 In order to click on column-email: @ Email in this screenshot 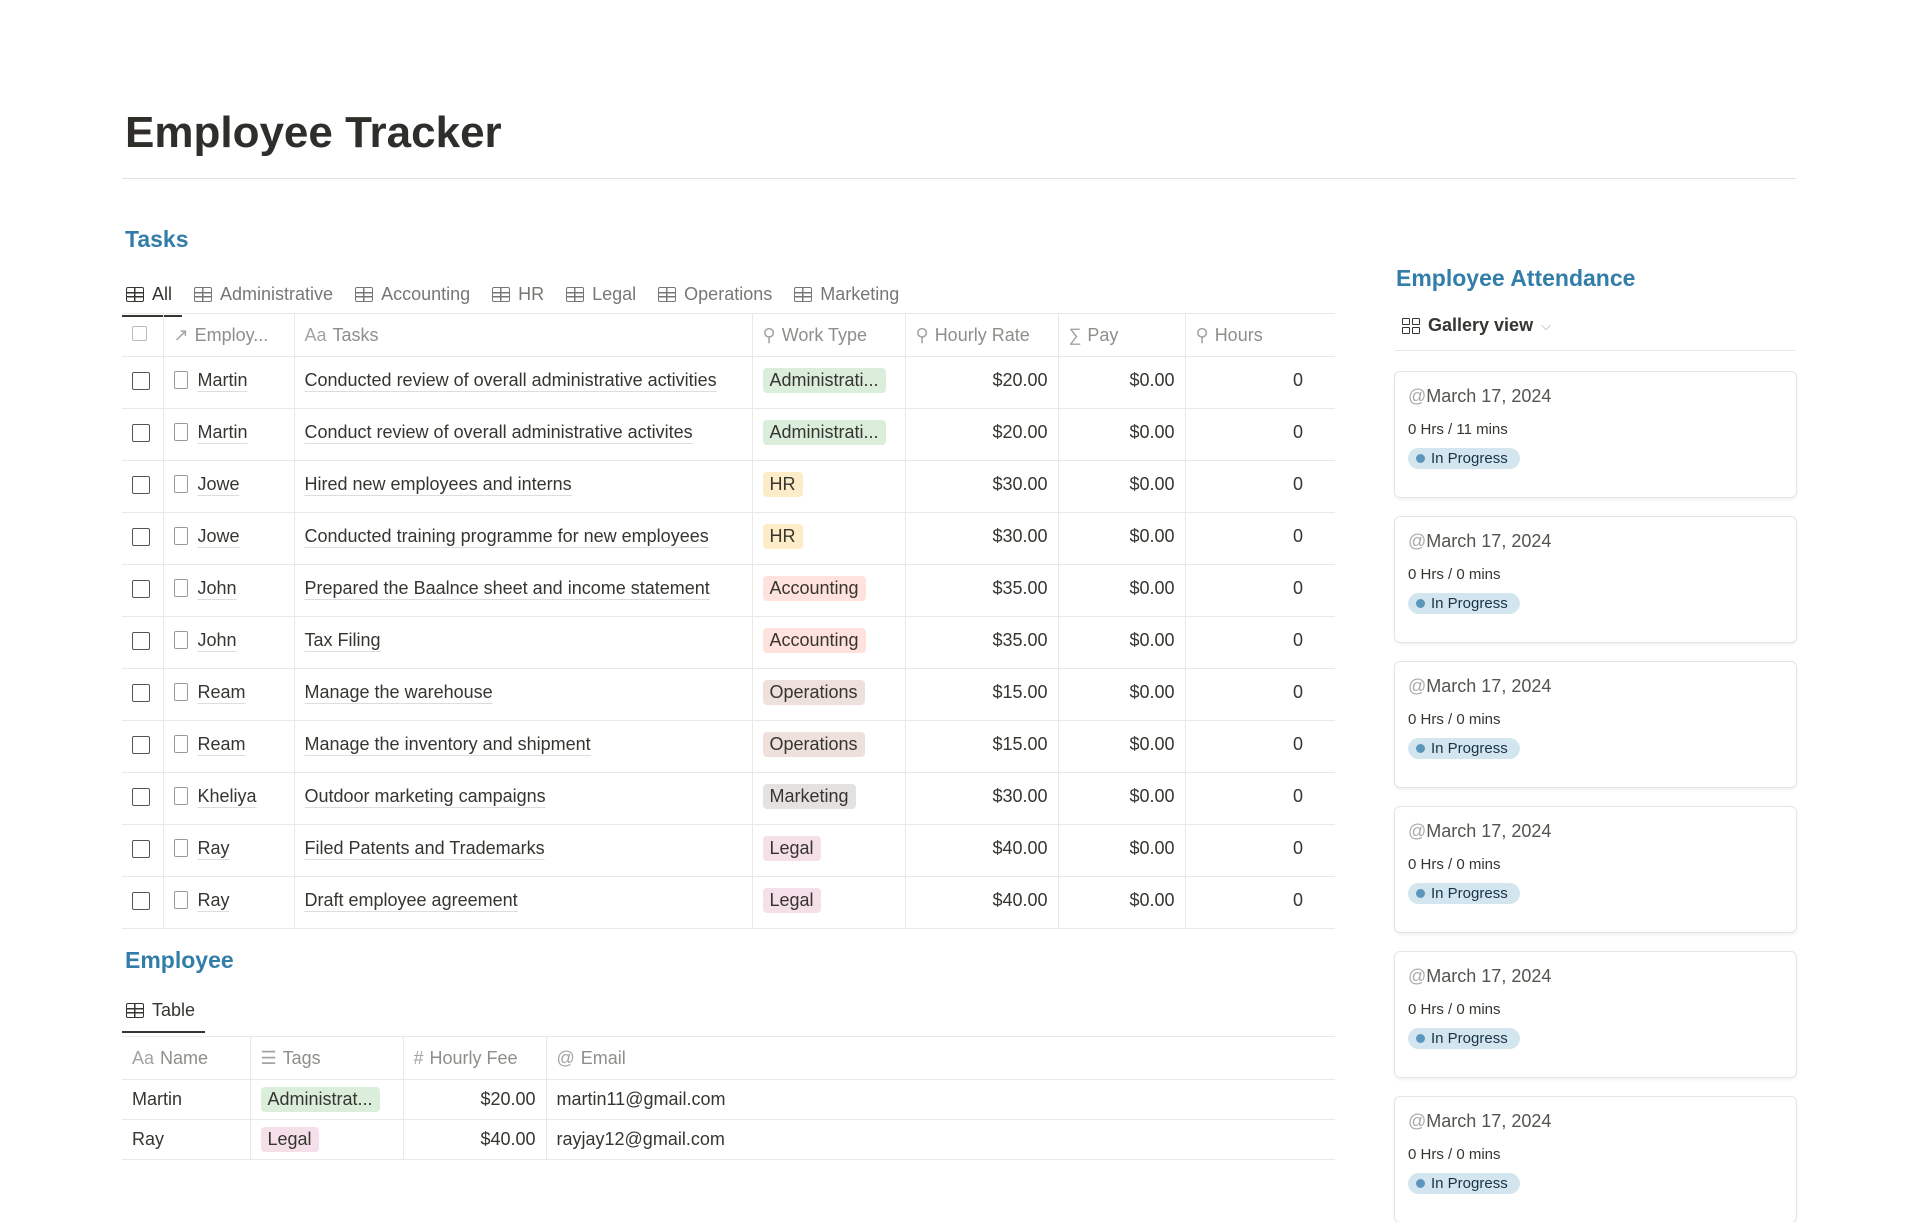, I will do `click(940, 1058)`.